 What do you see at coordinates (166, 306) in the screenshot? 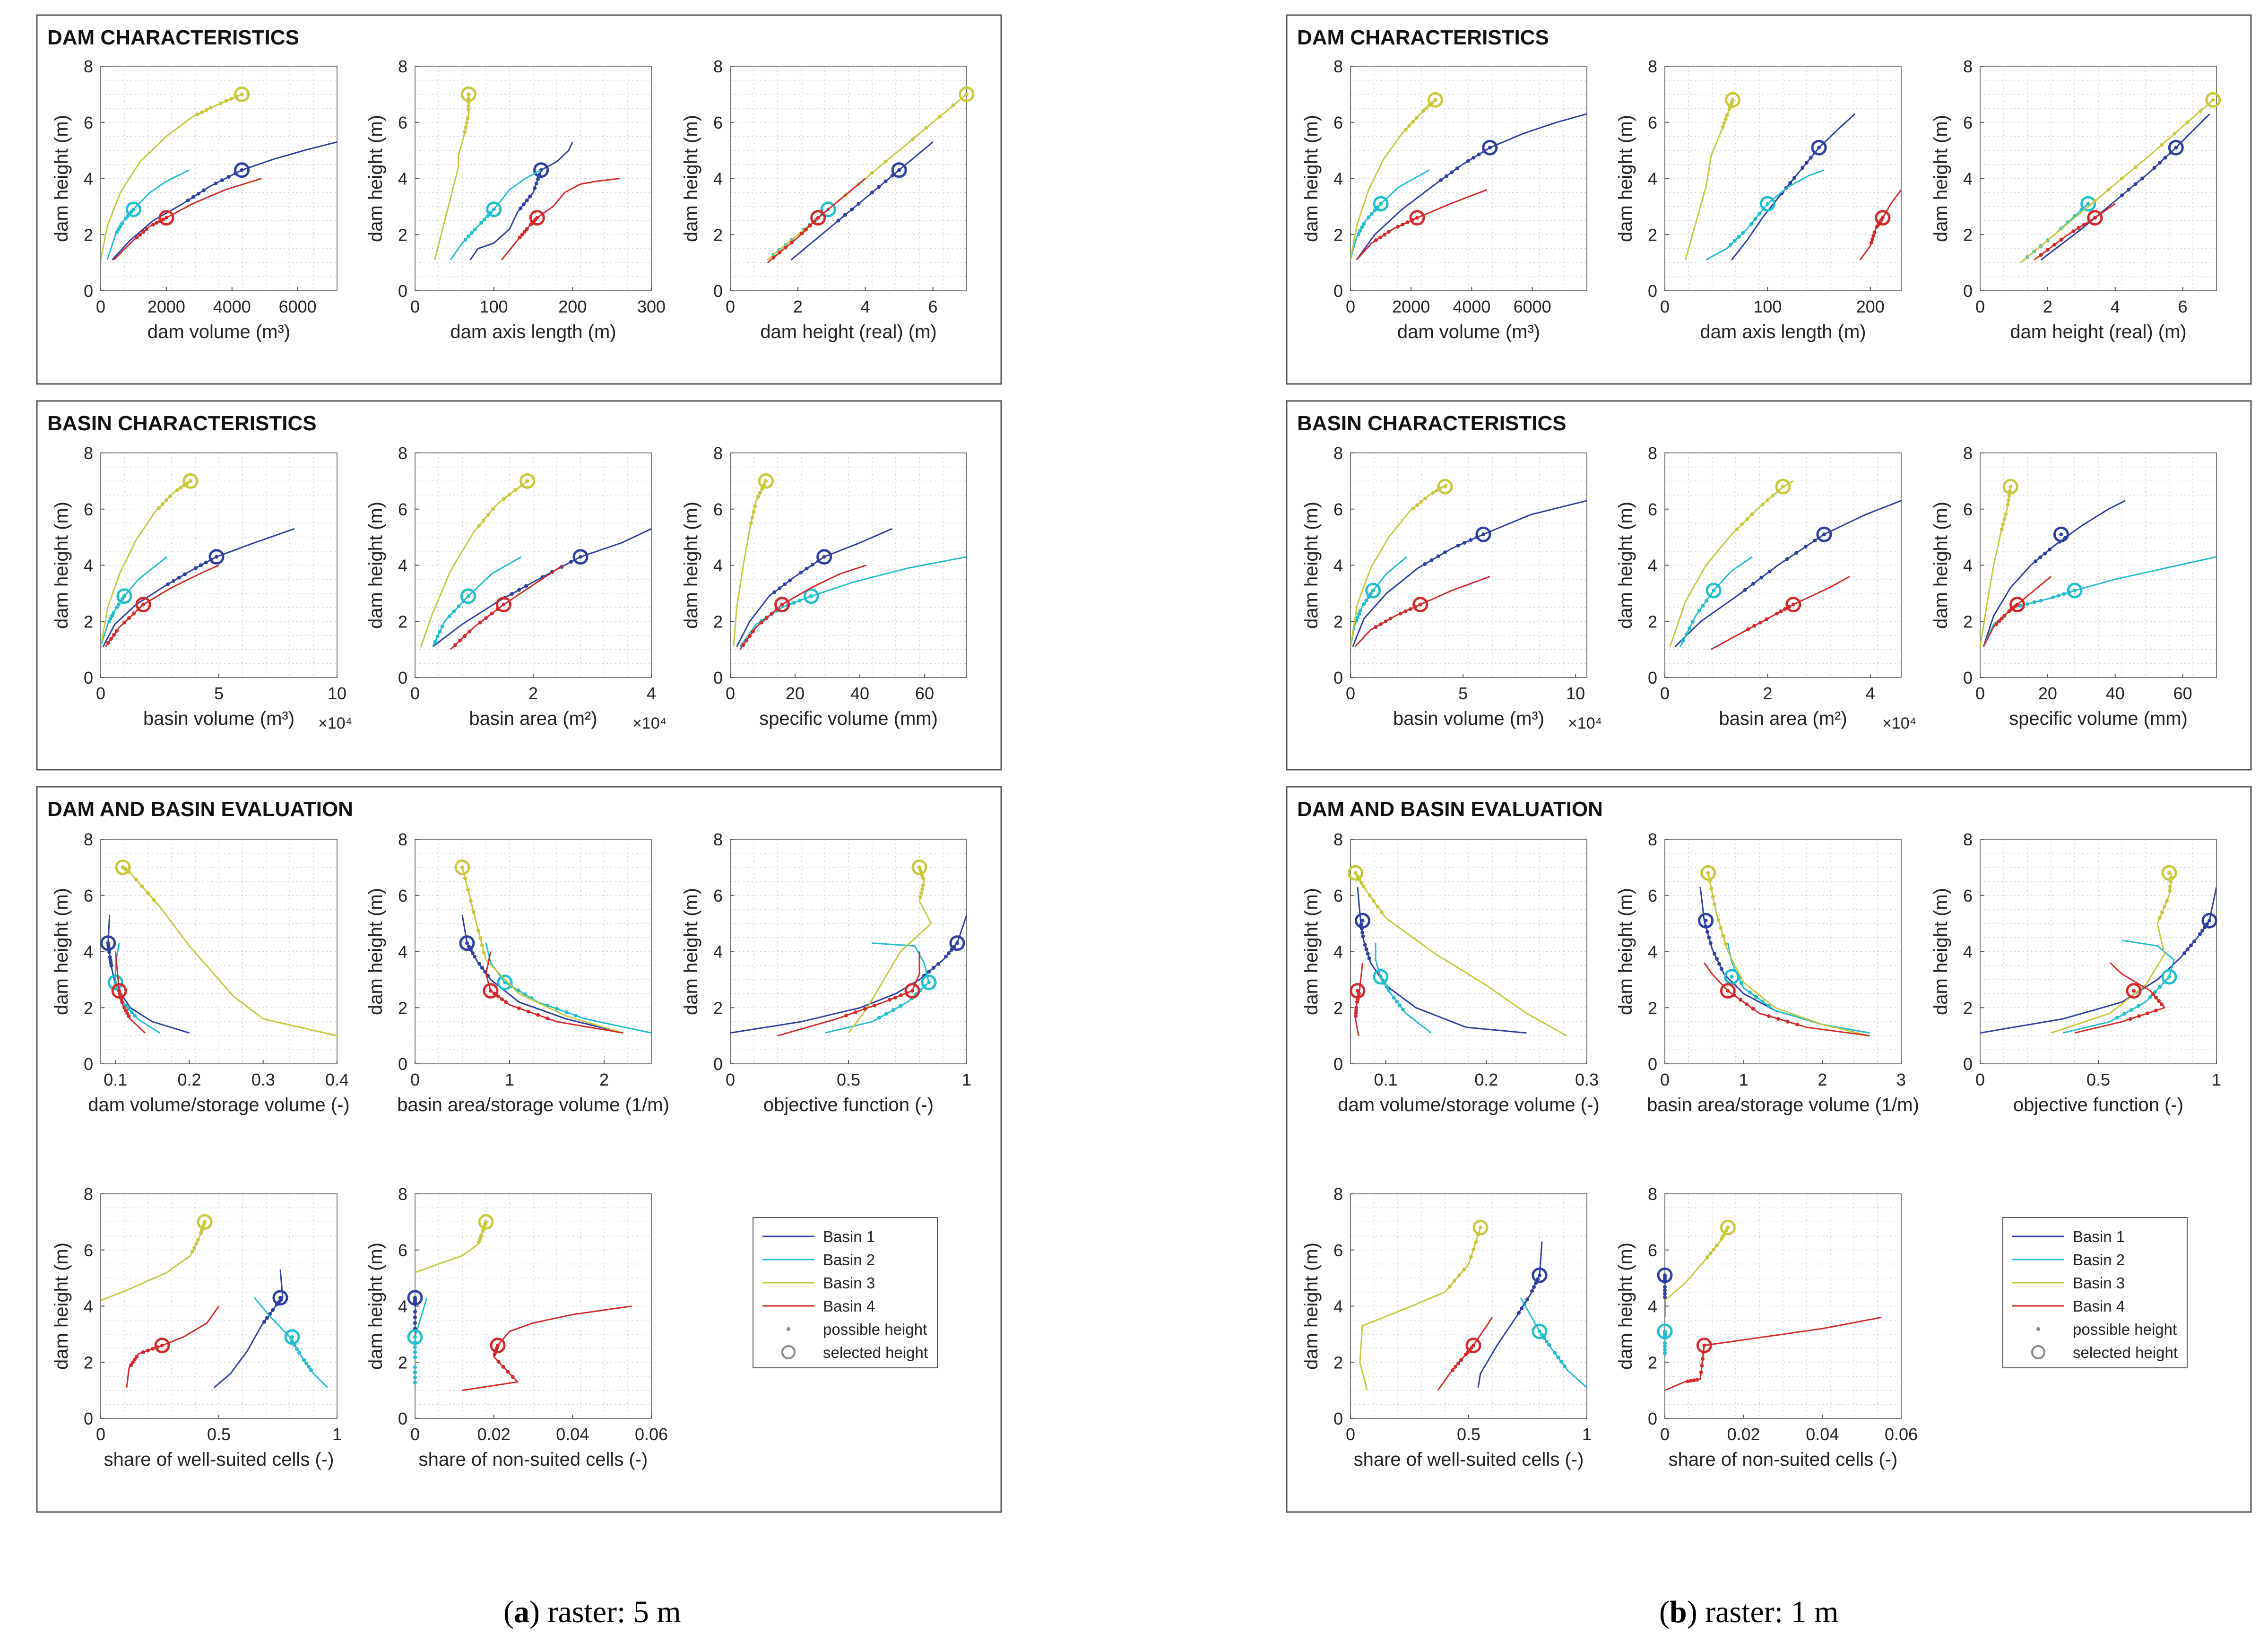
I see `x-tick-label: 2000` at bounding box center [166, 306].